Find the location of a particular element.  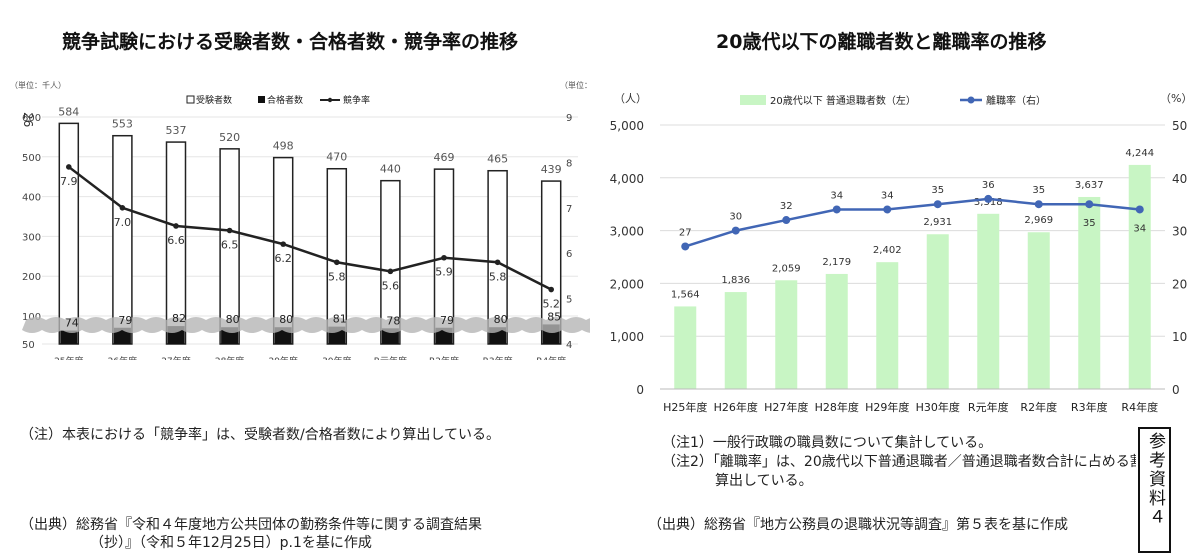

passers-label: 85 is located at coordinates (554, 316).